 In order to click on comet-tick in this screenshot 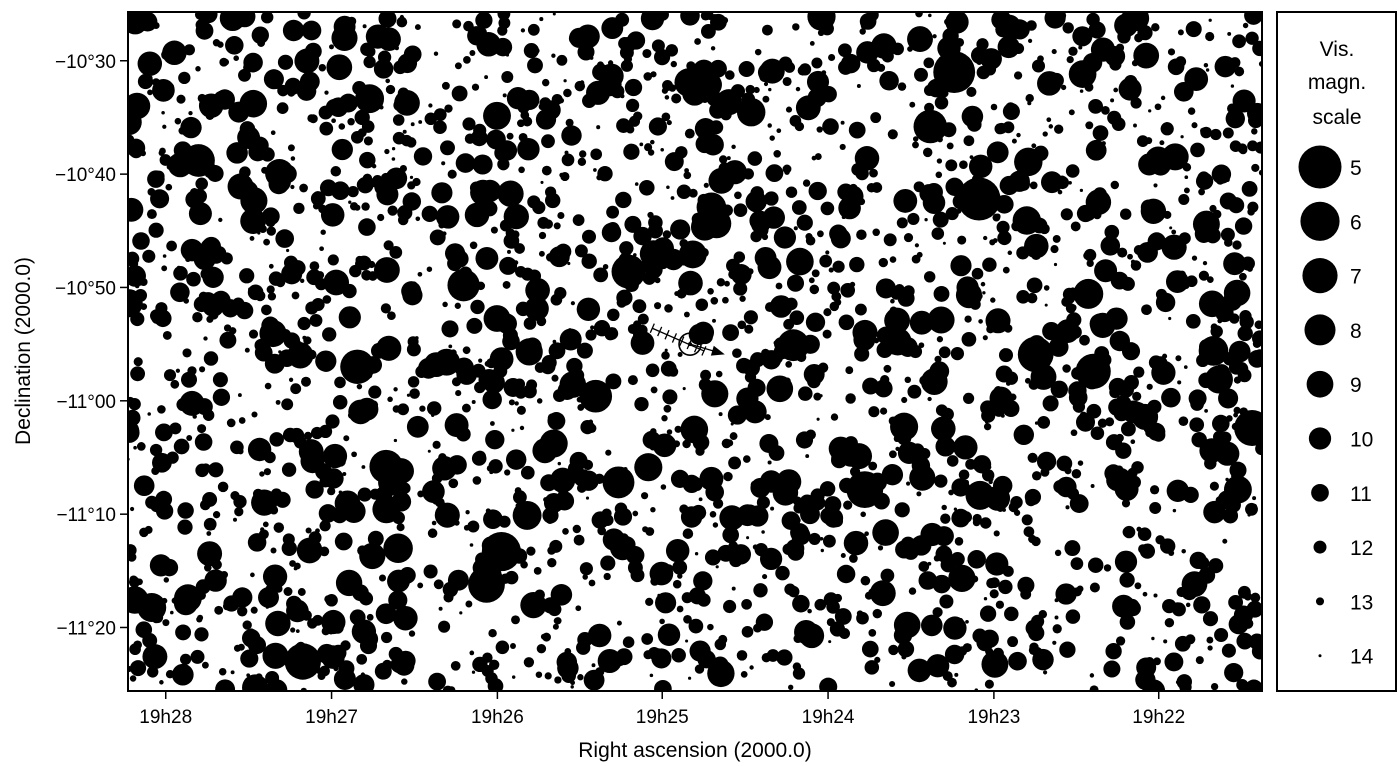, I will do `click(682, 341)`.